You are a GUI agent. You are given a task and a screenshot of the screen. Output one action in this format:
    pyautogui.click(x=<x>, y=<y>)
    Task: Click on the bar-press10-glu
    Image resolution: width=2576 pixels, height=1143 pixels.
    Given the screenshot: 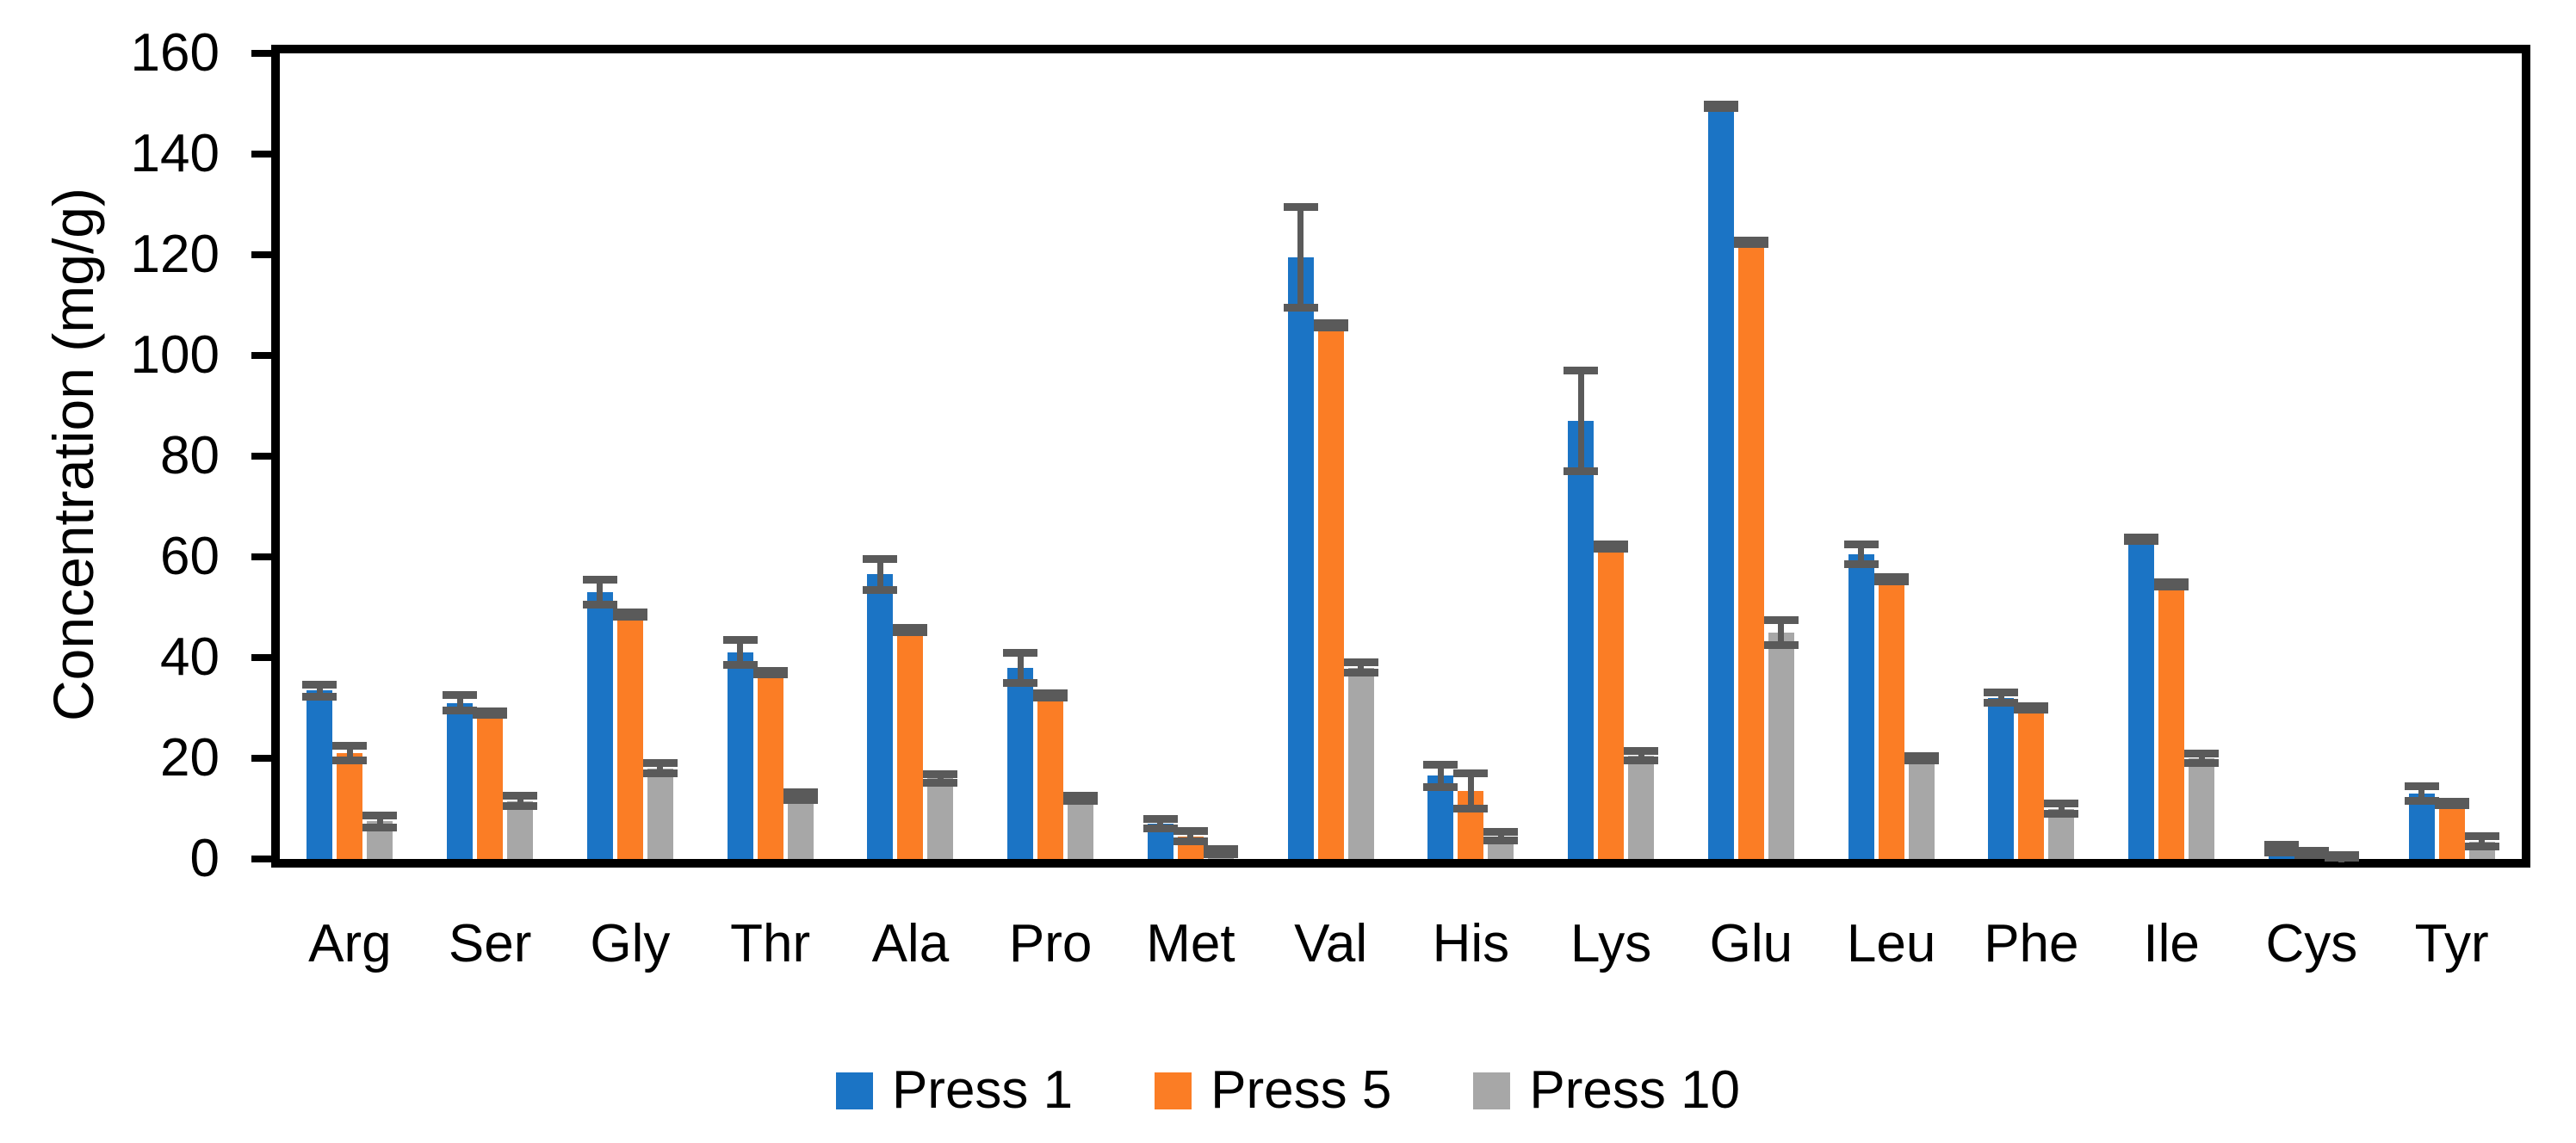 What is the action you would take?
    pyautogui.click(x=1781, y=746)
    